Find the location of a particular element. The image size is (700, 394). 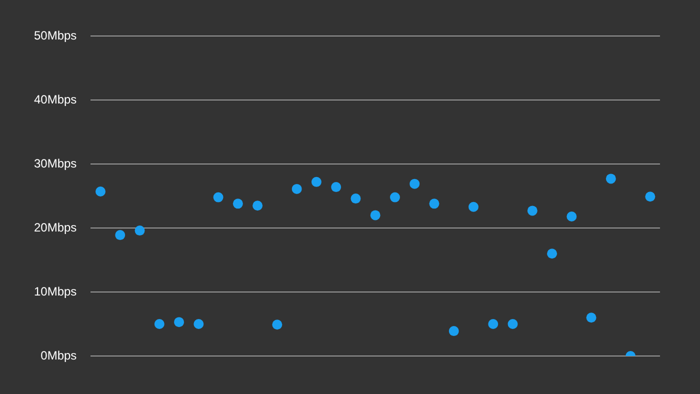

y-tick-label: 10Mbps is located at coordinates (55, 291).